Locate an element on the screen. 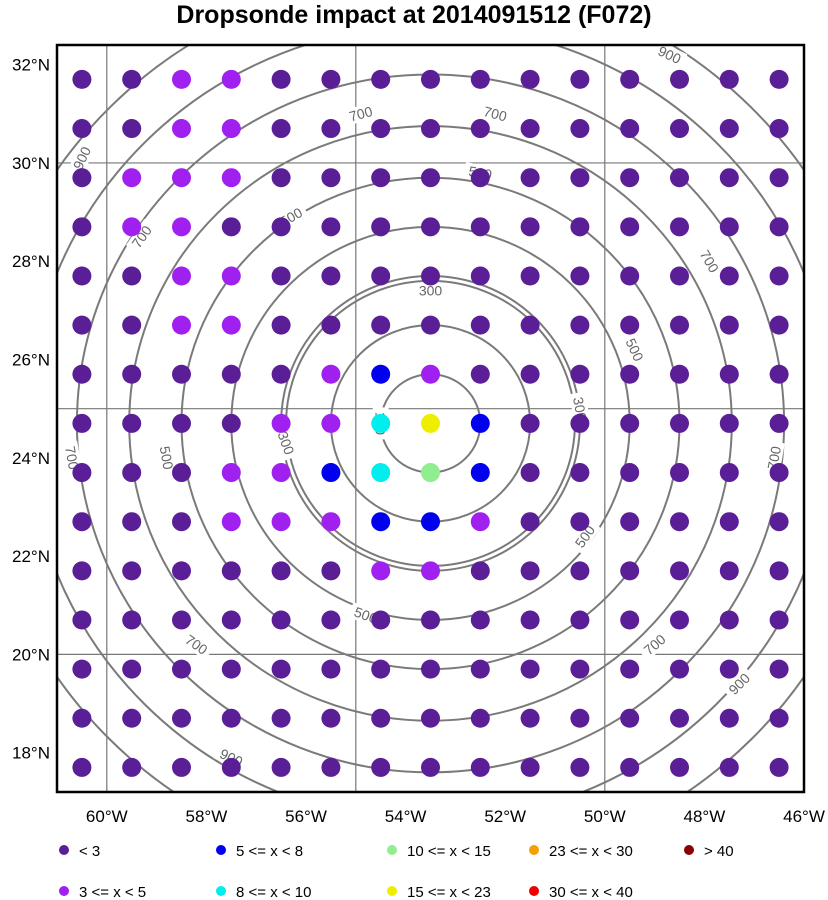 The width and height of the screenshot is (828, 900). chart-title: Dropsonde impact at 2014091512 (F072) is located at coordinates (414, 15).